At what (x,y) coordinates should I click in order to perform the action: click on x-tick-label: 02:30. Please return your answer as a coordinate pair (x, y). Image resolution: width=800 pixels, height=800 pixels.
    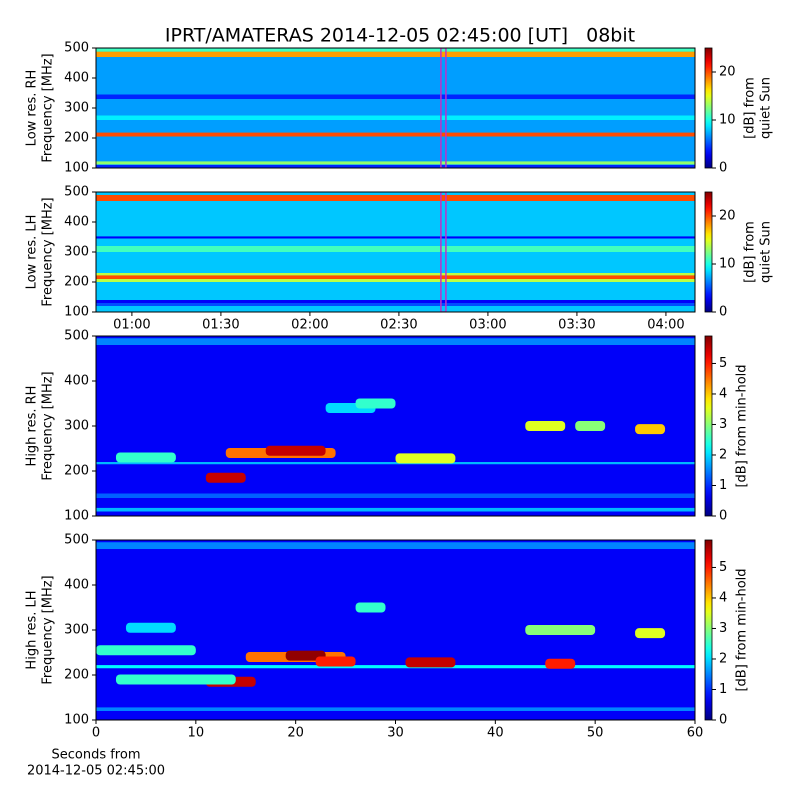
    Looking at the image, I should click on (398, 325).